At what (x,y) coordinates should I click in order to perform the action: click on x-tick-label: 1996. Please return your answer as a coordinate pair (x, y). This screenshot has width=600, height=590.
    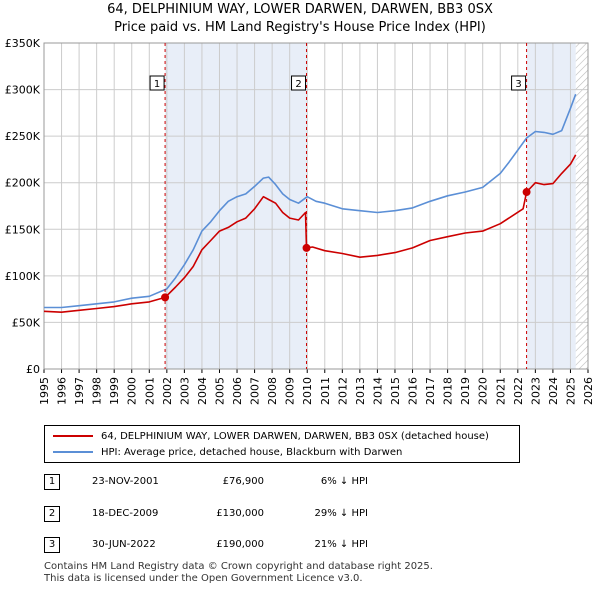
    Looking at the image, I should click on (62, 391).